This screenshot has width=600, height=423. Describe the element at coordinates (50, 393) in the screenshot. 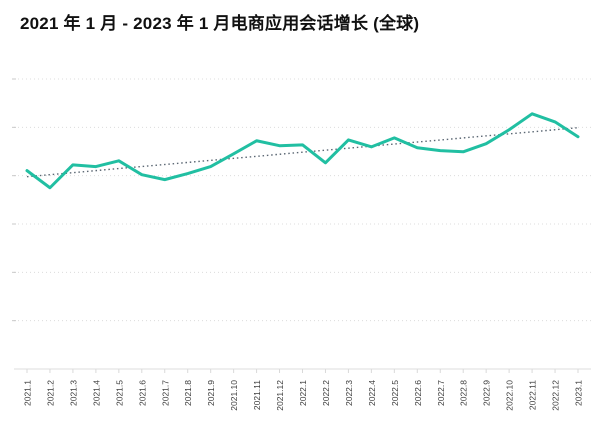

I see `x-axis-label: 2021.2` at that location.